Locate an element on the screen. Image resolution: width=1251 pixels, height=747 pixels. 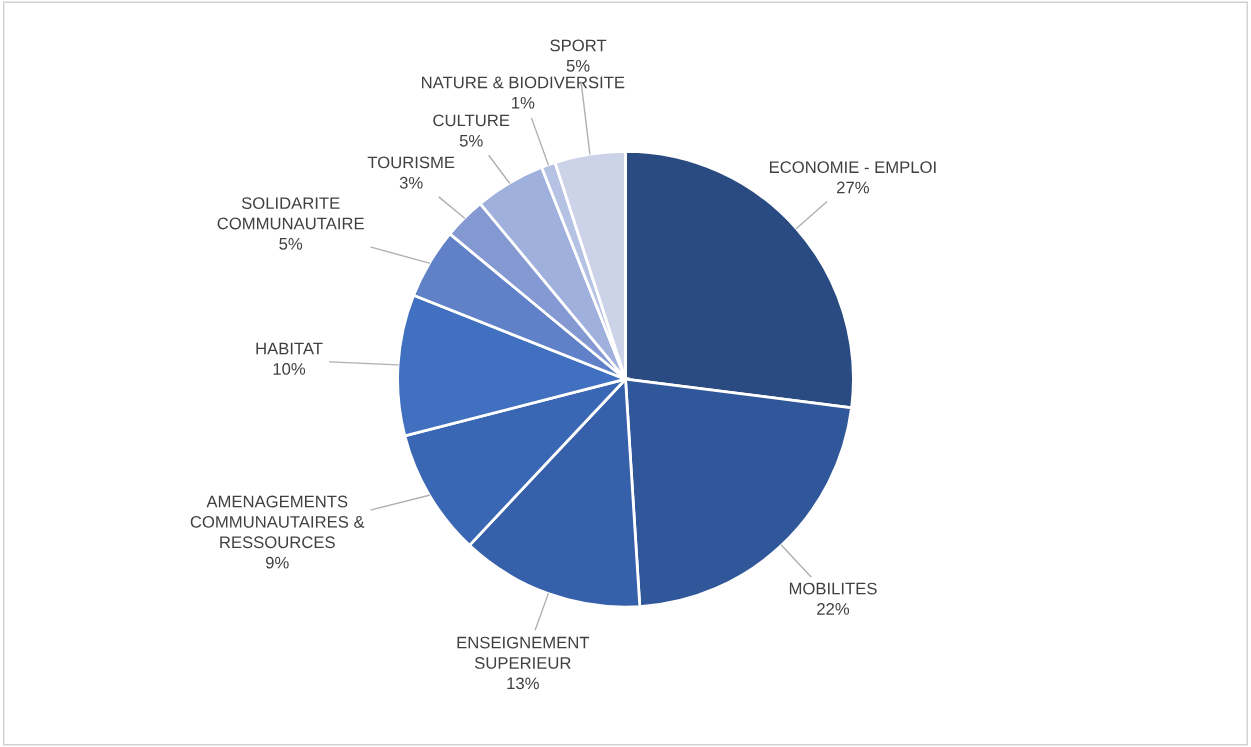
slice-label: HABITAT is located at coordinates (289, 348).